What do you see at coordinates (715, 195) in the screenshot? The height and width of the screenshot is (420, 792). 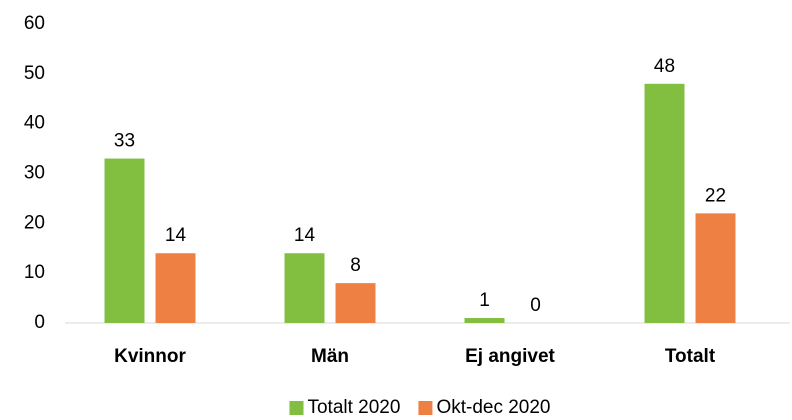 I see `data-label: 22` at bounding box center [715, 195].